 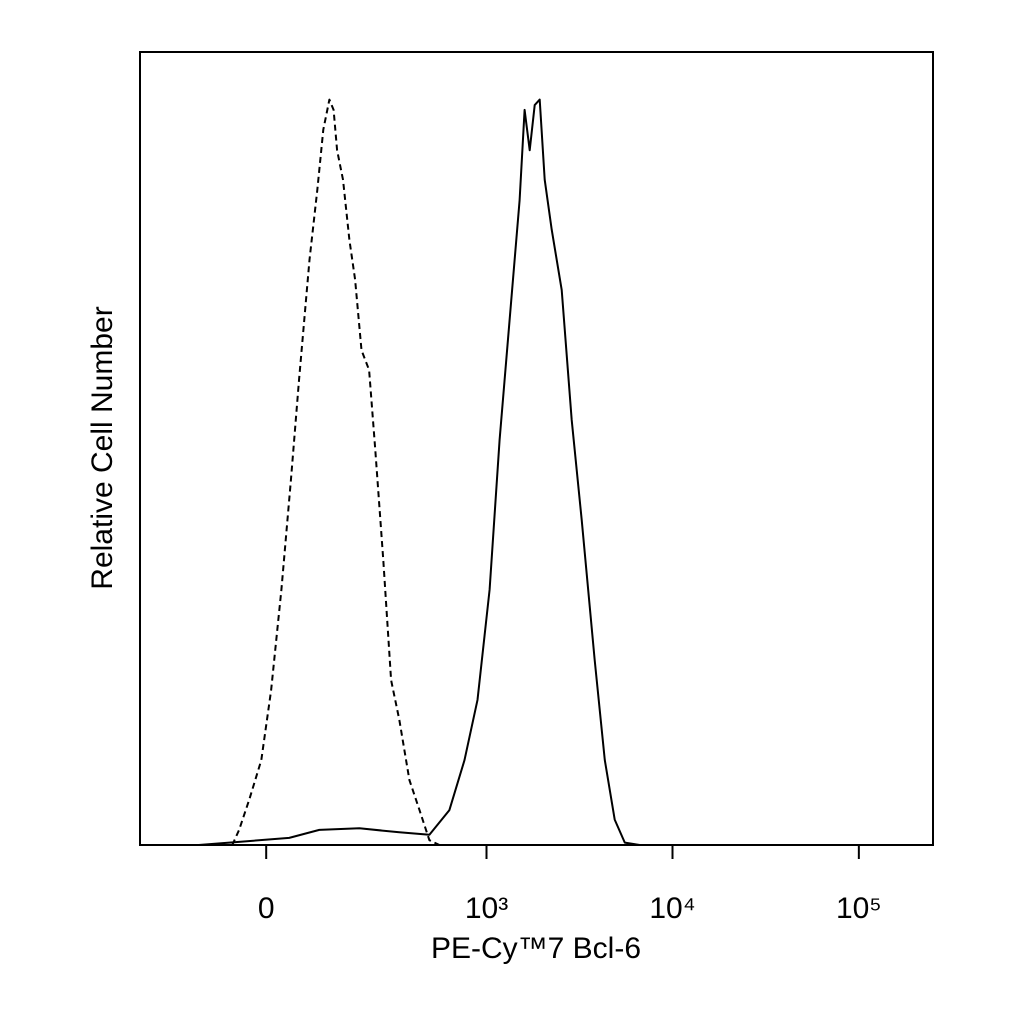 What do you see at coordinates (536, 948) in the screenshot?
I see `x-axis-label: PE-Cy™7 Bcl-6` at bounding box center [536, 948].